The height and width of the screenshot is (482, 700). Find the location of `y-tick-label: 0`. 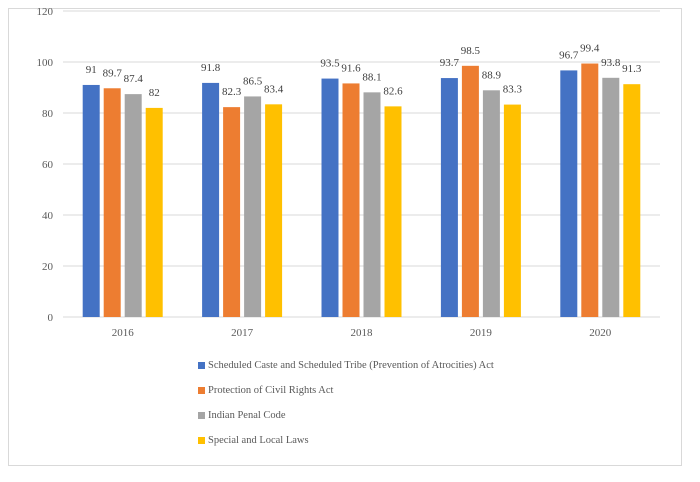

y-tick-label: 0 is located at coordinates (51, 318).